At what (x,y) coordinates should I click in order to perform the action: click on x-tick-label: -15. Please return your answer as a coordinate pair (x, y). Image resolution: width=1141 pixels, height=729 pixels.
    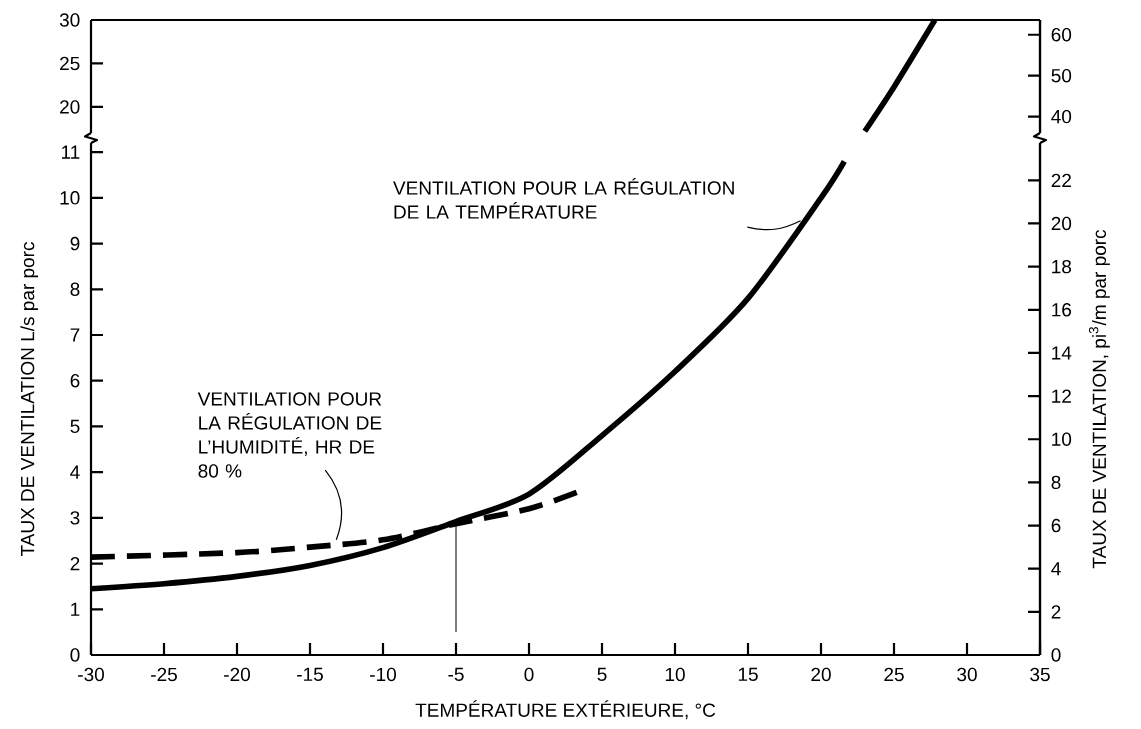
    Looking at the image, I should click on (310, 674).